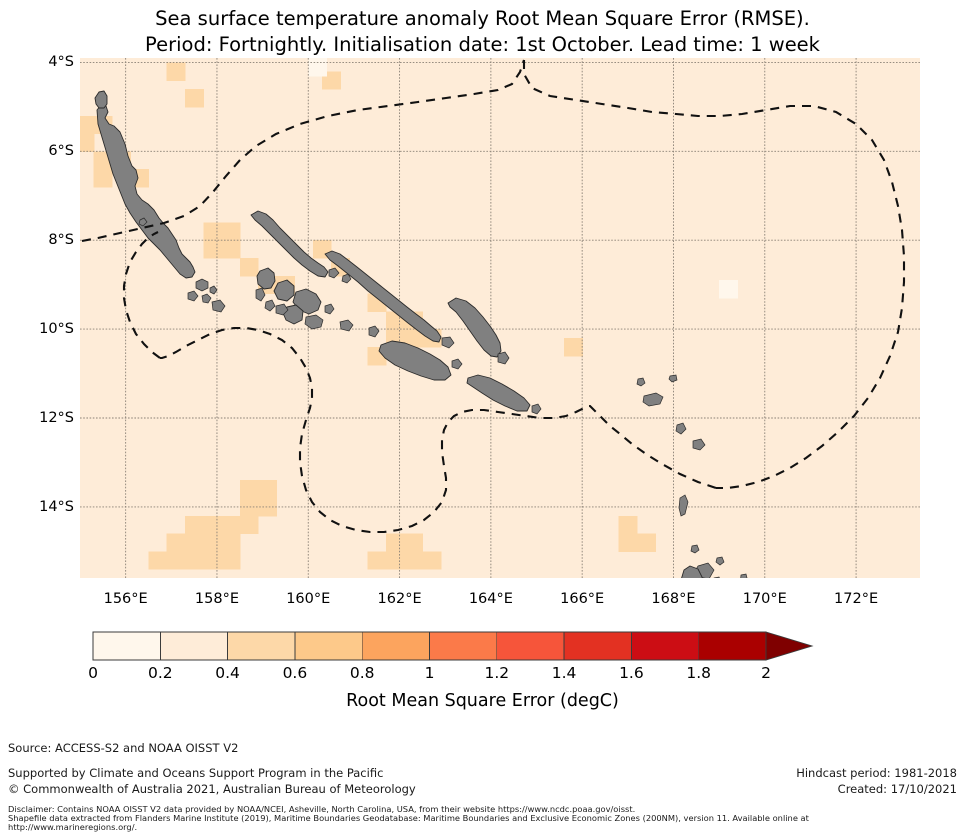 The width and height of the screenshot is (965, 839). I want to click on x-axis-tick-label: 164°E, so click(490, 599).